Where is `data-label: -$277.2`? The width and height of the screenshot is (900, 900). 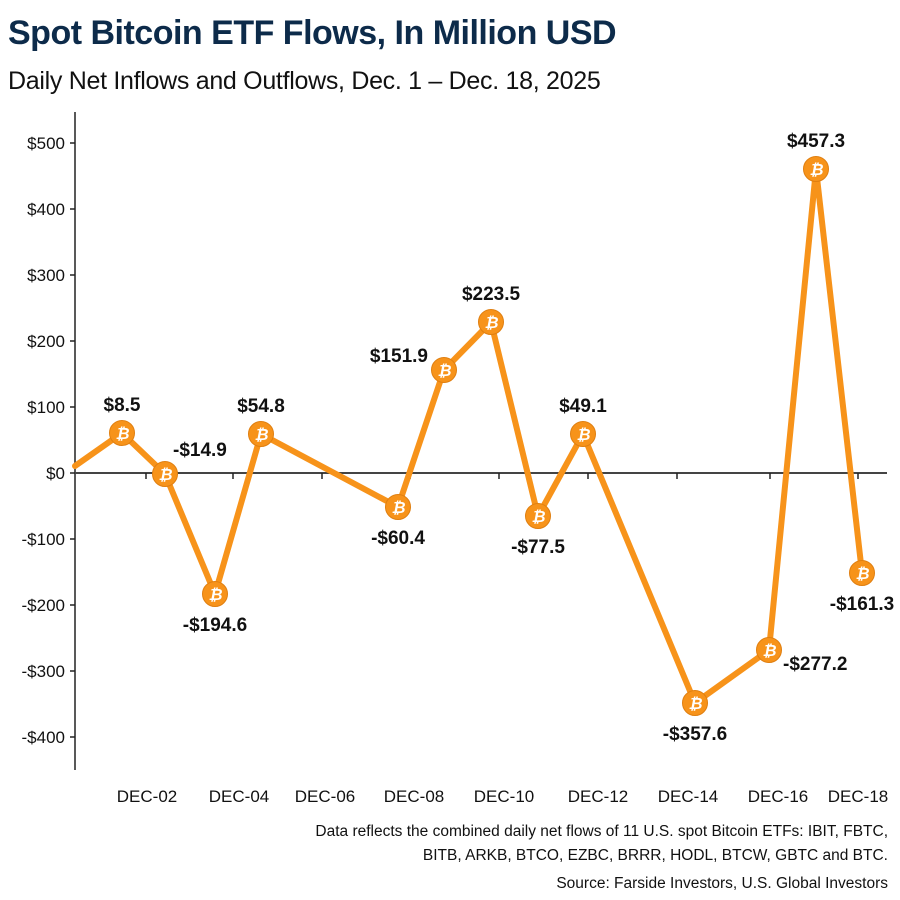 data-label: -$277.2 is located at coordinates (815, 664).